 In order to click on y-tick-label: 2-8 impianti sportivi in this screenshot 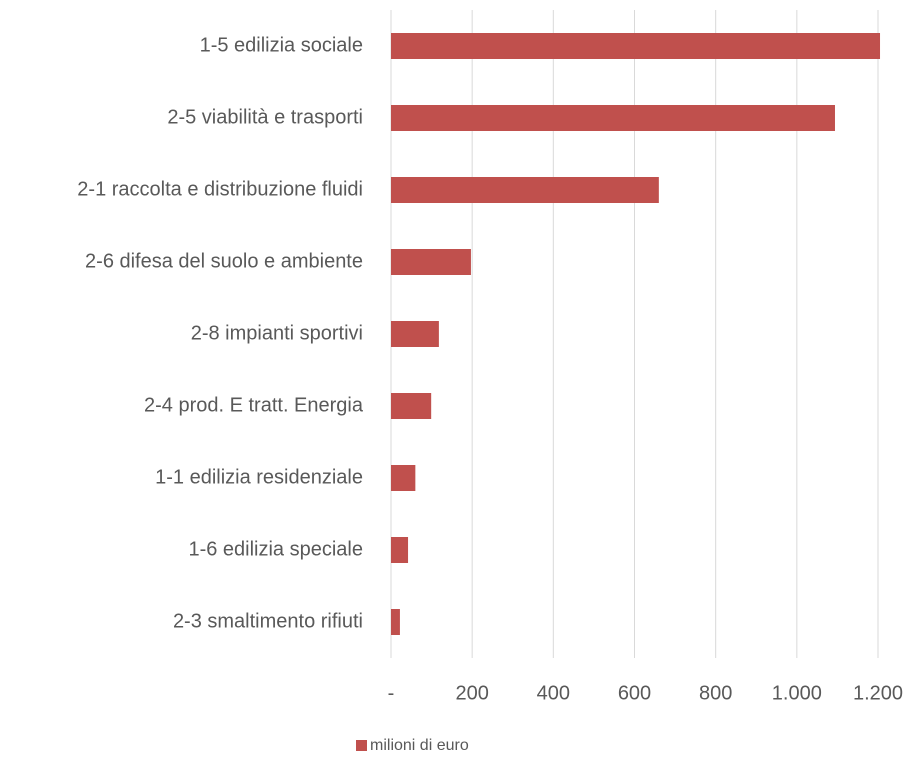, I will do `click(277, 333)`.